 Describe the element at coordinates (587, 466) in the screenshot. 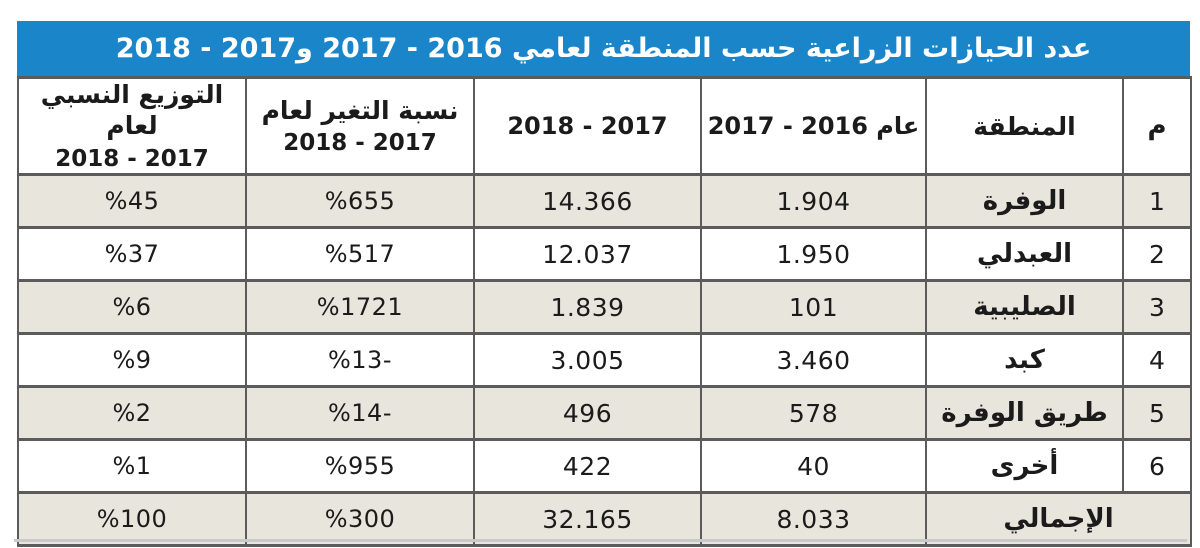

I see `year2-value-cell: 422` at that location.